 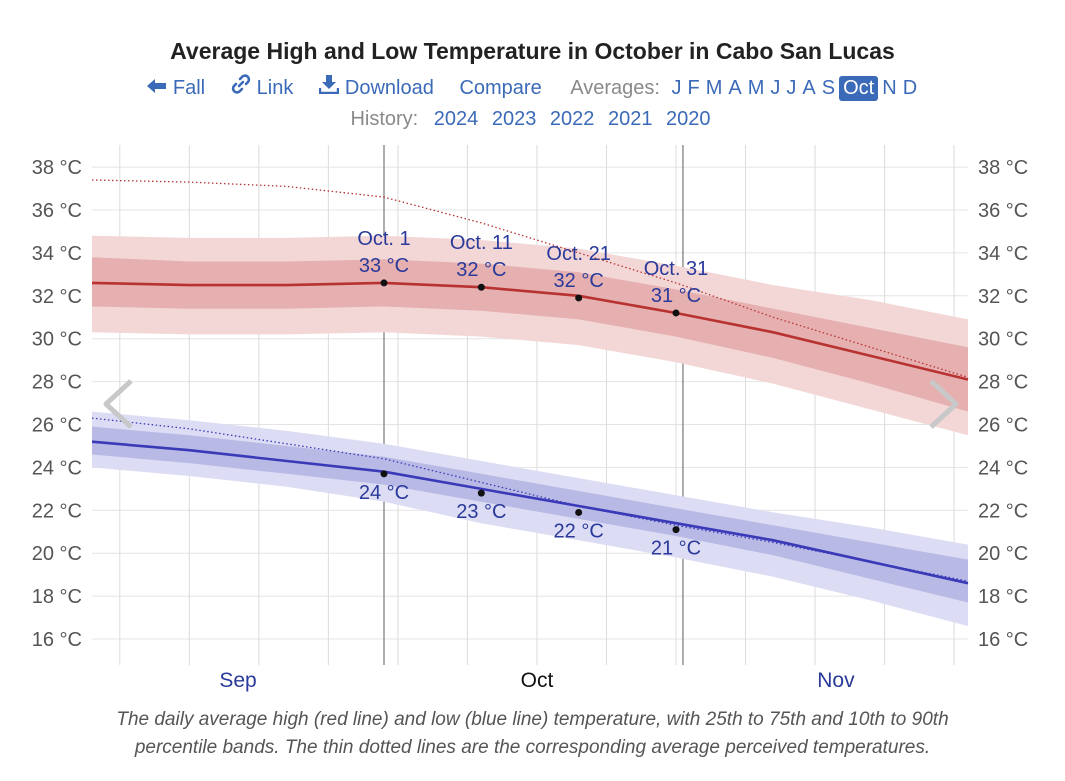 What do you see at coordinates (1003, 340) in the screenshot?
I see `y-tick-label-right: 30 °C` at bounding box center [1003, 340].